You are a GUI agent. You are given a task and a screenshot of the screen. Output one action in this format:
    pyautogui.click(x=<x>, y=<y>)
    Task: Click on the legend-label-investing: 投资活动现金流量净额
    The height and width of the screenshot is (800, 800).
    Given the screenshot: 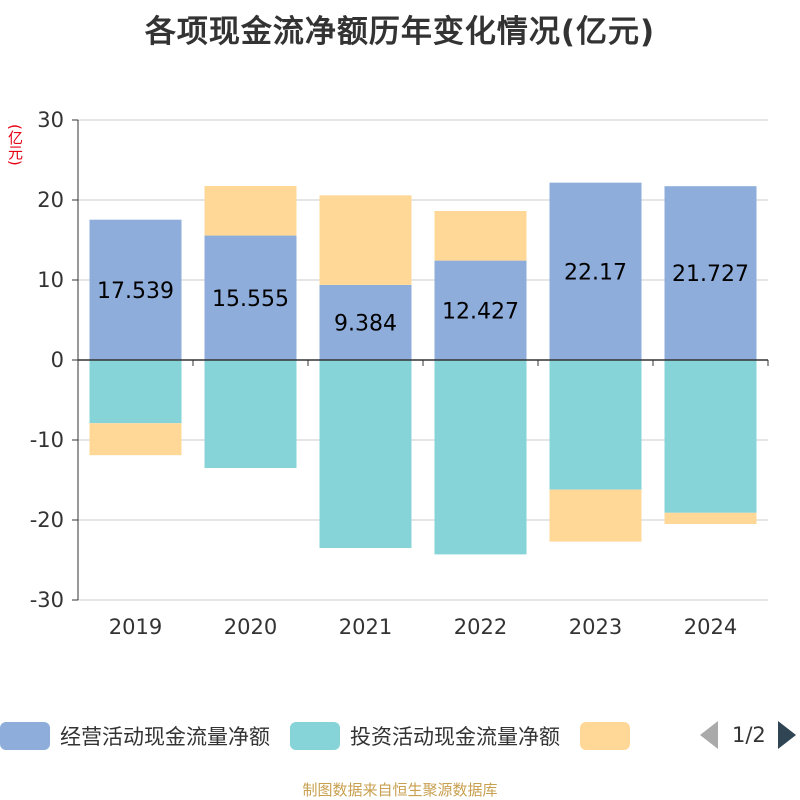 What is the action you would take?
    pyautogui.click(x=455, y=737)
    